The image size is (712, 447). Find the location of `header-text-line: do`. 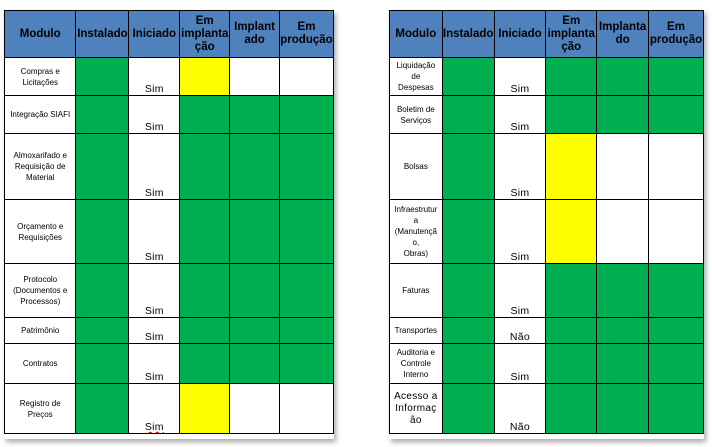

header-text-line: do is located at coordinates (622, 40).